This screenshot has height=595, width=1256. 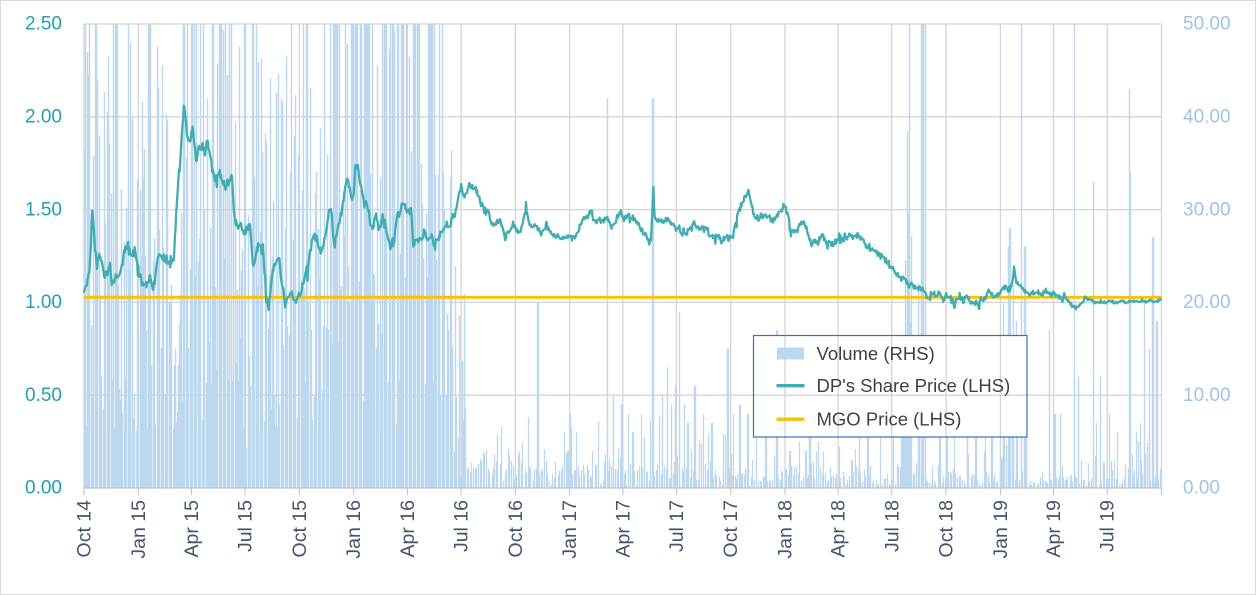 What do you see at coordinates (786, 529) in the screenshot?
I see `svg-text: Jan 18` at bounding box center [786, 529].